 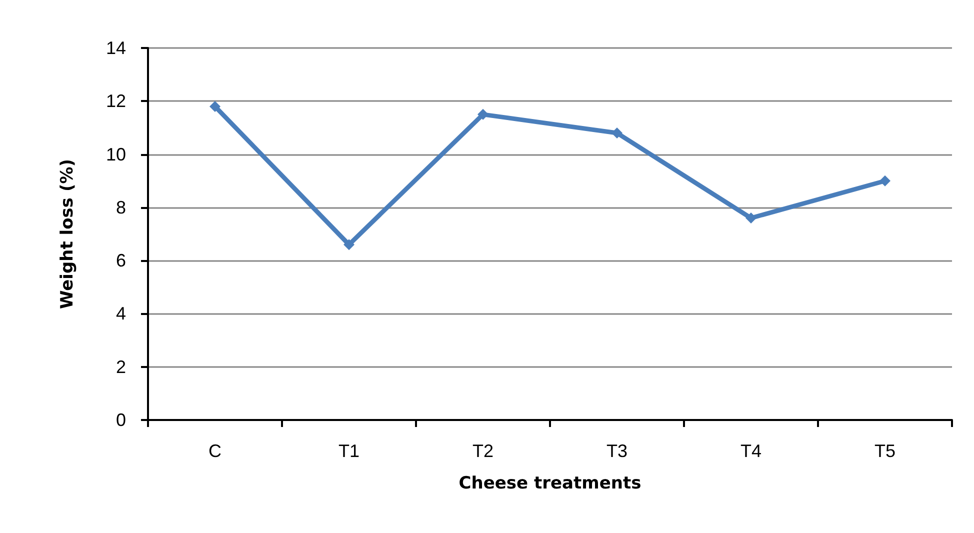 What do you see at coordinates (121, 207) in the screenshot?
I see `y-tick-label: 8` at bounding box center [121, 207].